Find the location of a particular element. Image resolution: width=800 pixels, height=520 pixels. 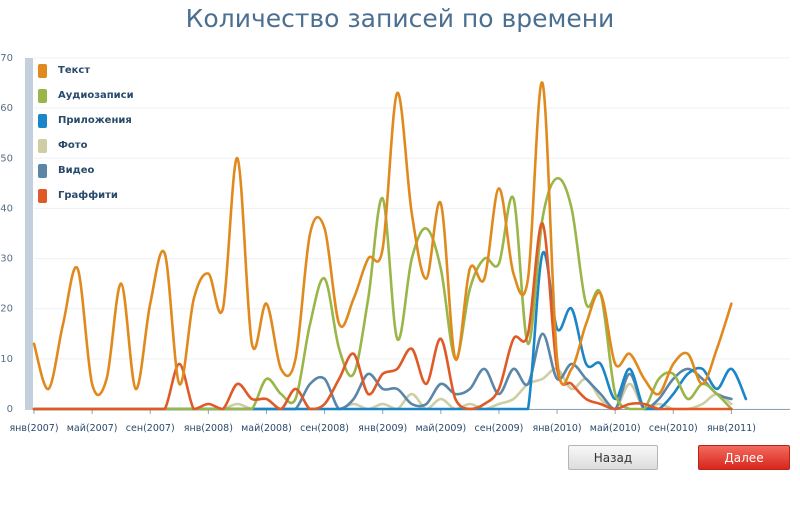

x-tick-label: май(2009) is located at coordinates (440, 428).